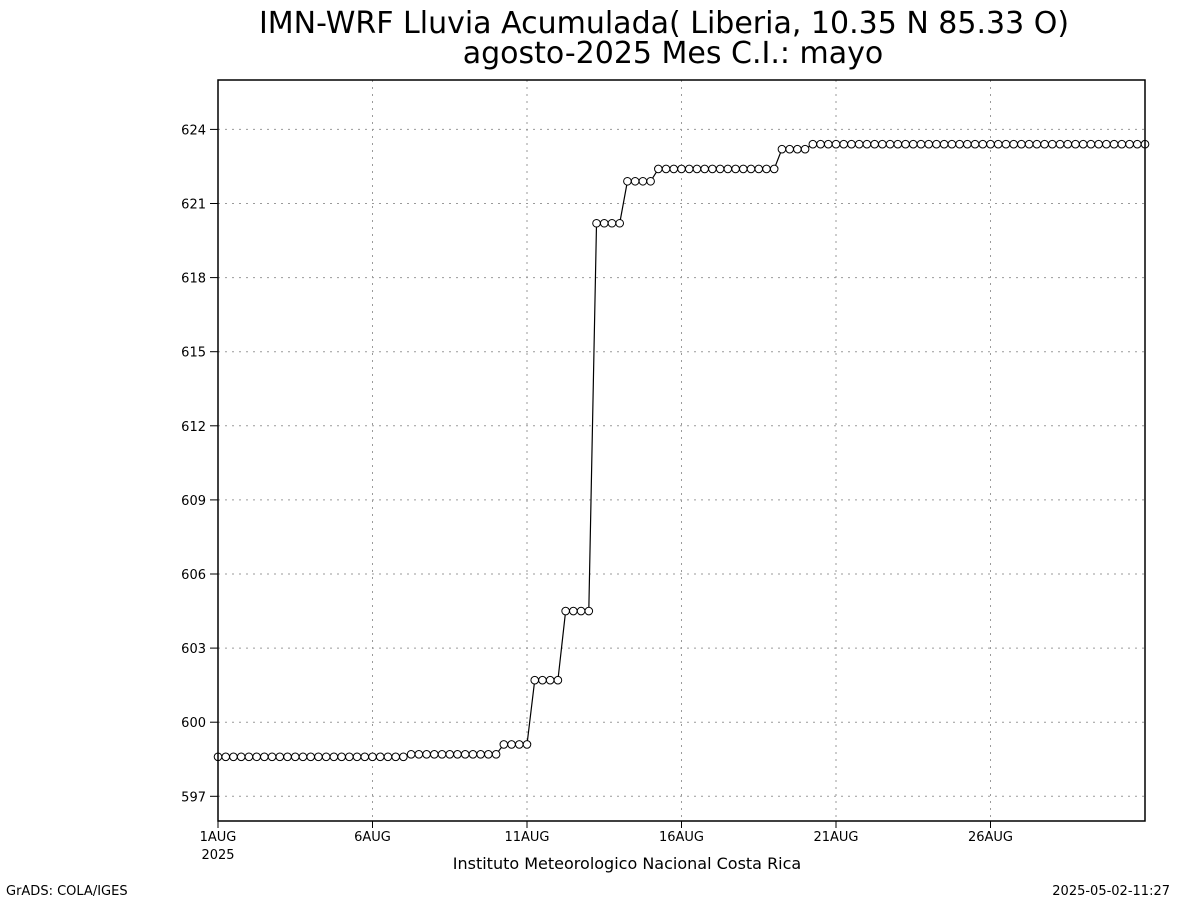 The width and height of the screenshot is (1200, 900). What do you see at coordinates (199, 464) in the screenshot?
I see `y-axis: 597 600 603 606 609 612 615 618 621 624` at bounding box center [199, 464].